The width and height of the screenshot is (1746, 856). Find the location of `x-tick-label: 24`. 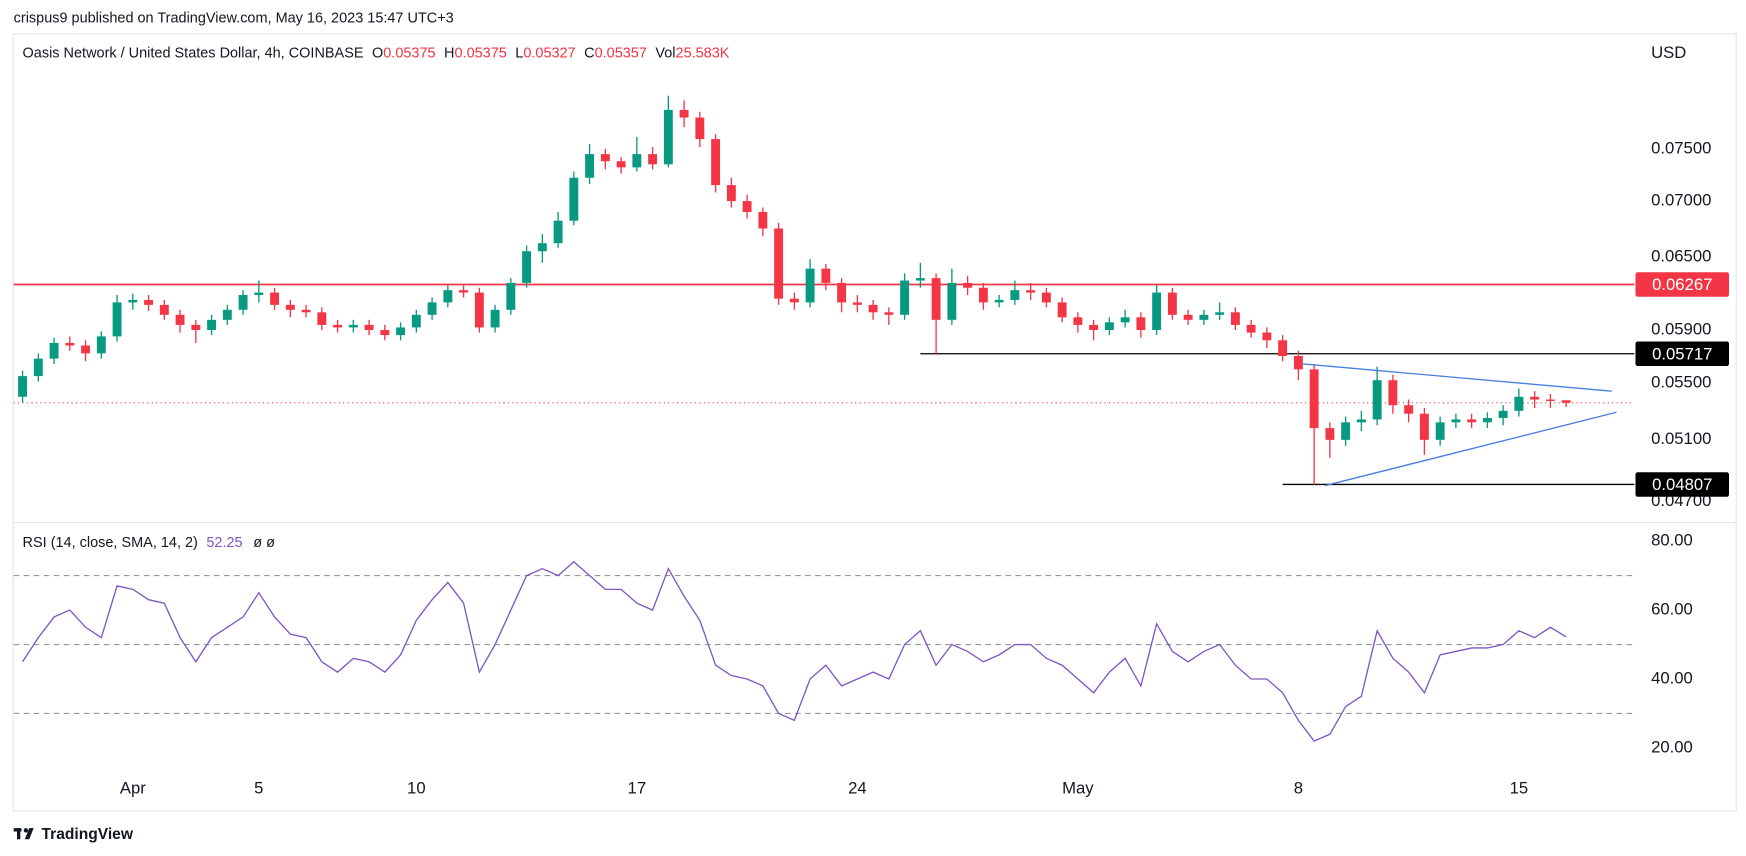

x-tick-label: 24 is located at coordinates (857, 788).